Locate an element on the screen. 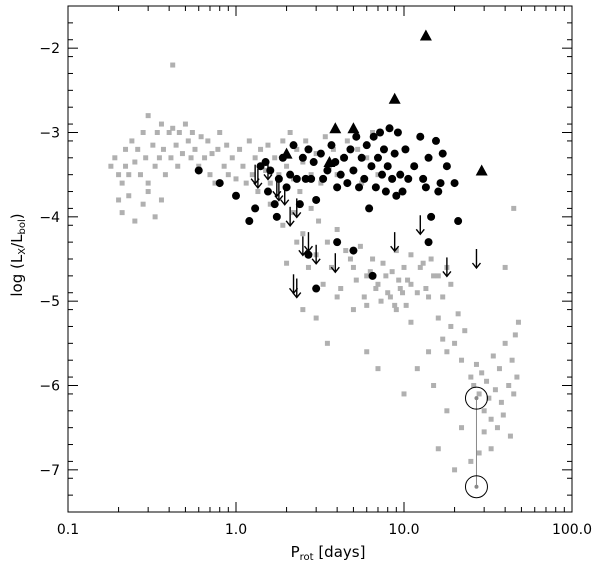  x-tick-label: 0.1 is located at coordinates (68, 530).